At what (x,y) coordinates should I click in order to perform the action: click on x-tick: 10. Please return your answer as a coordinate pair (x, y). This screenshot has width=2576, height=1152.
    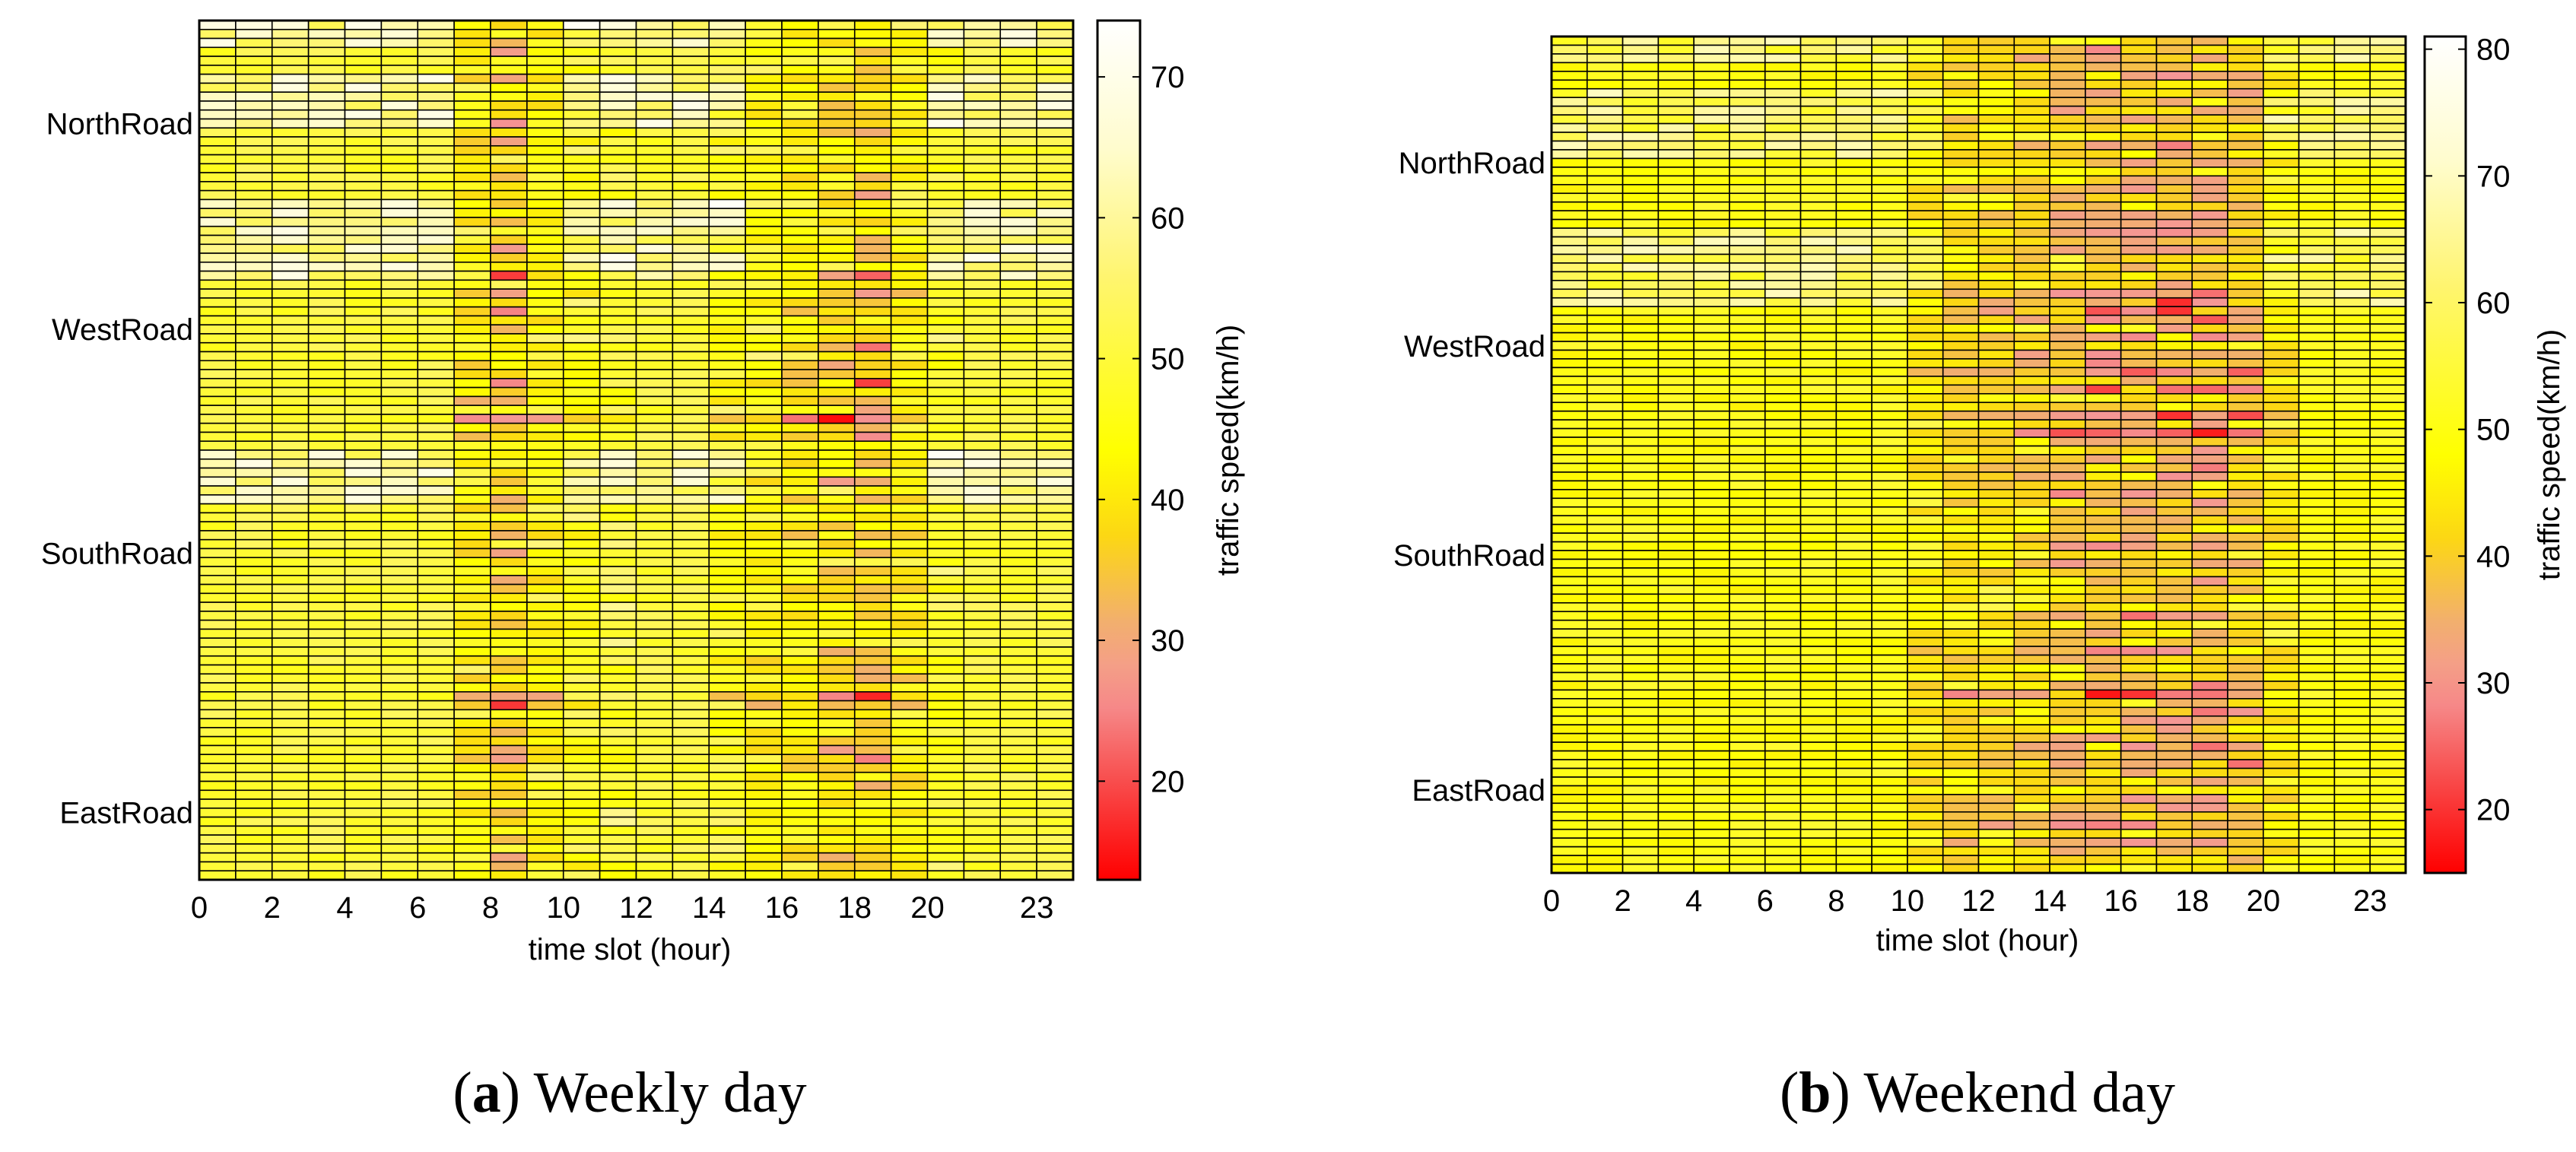
    Looking at the image, I should click on (1908, 901).